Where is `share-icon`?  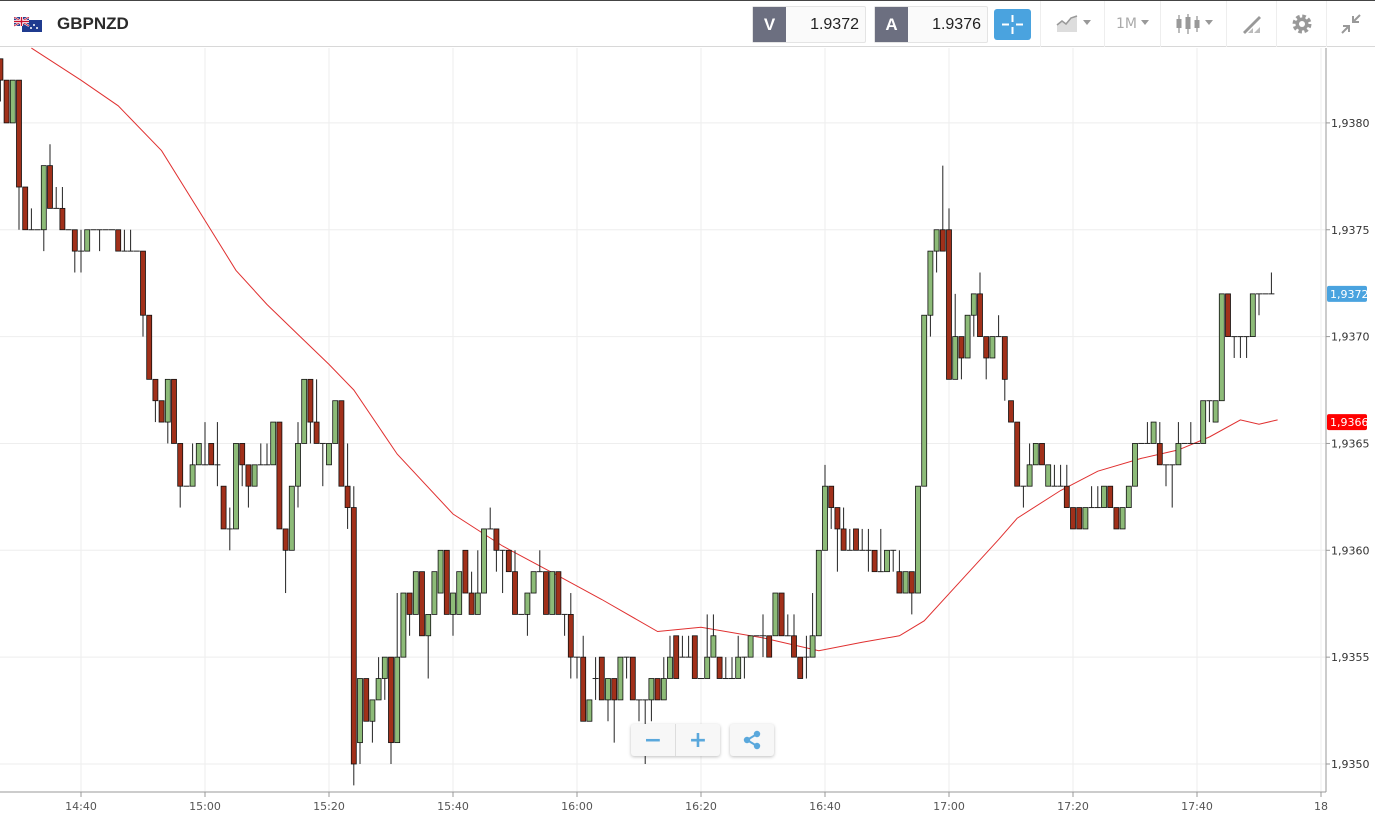 share-icon is located at coordinates (752, 740).